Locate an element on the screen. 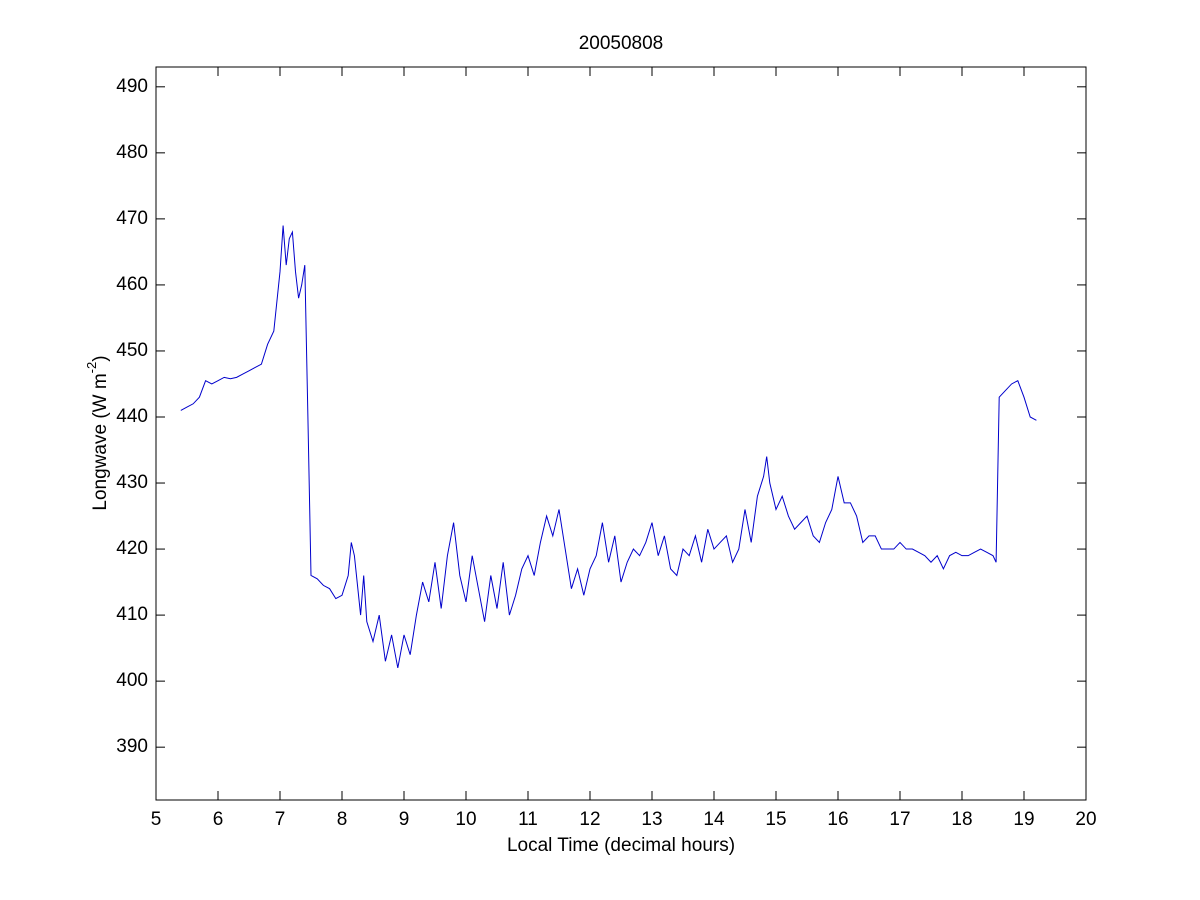  x-tick-label: 6 is located at coordinates (218, 819).